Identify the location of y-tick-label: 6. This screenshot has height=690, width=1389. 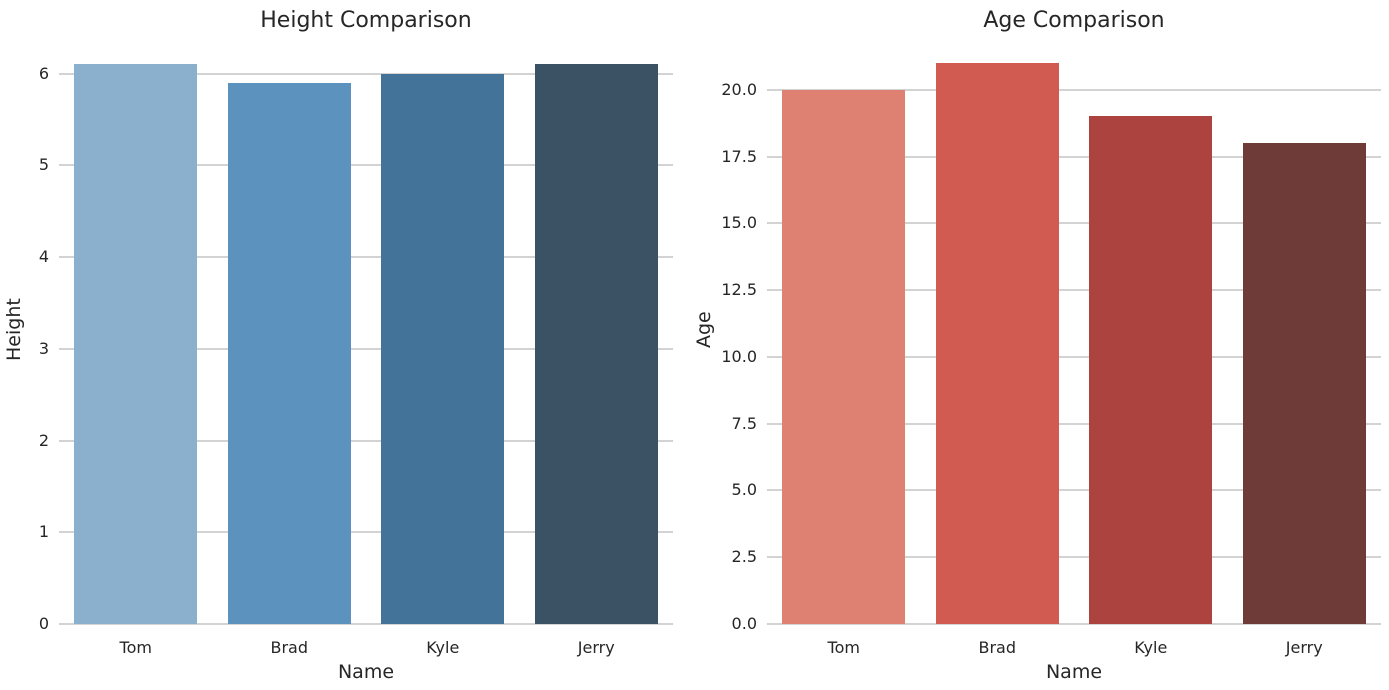
(43, 73).